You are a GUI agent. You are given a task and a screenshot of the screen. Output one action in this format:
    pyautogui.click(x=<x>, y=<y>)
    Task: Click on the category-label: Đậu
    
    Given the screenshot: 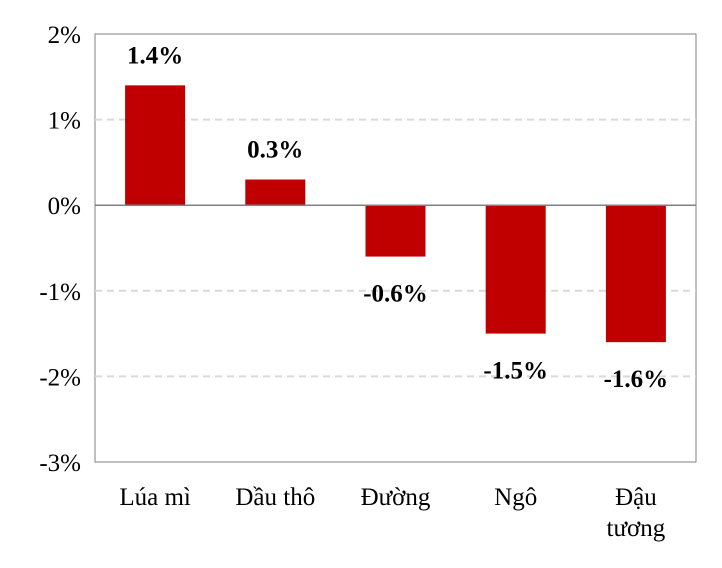 What is the action you would take?
    pyautogui.click(x=636, y=497)
    